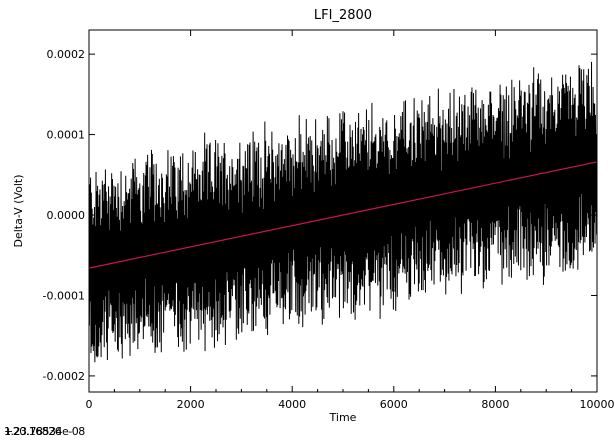 The image size is (615, 443). I want to click on x-tick-label: 10000, so click(597, 404).